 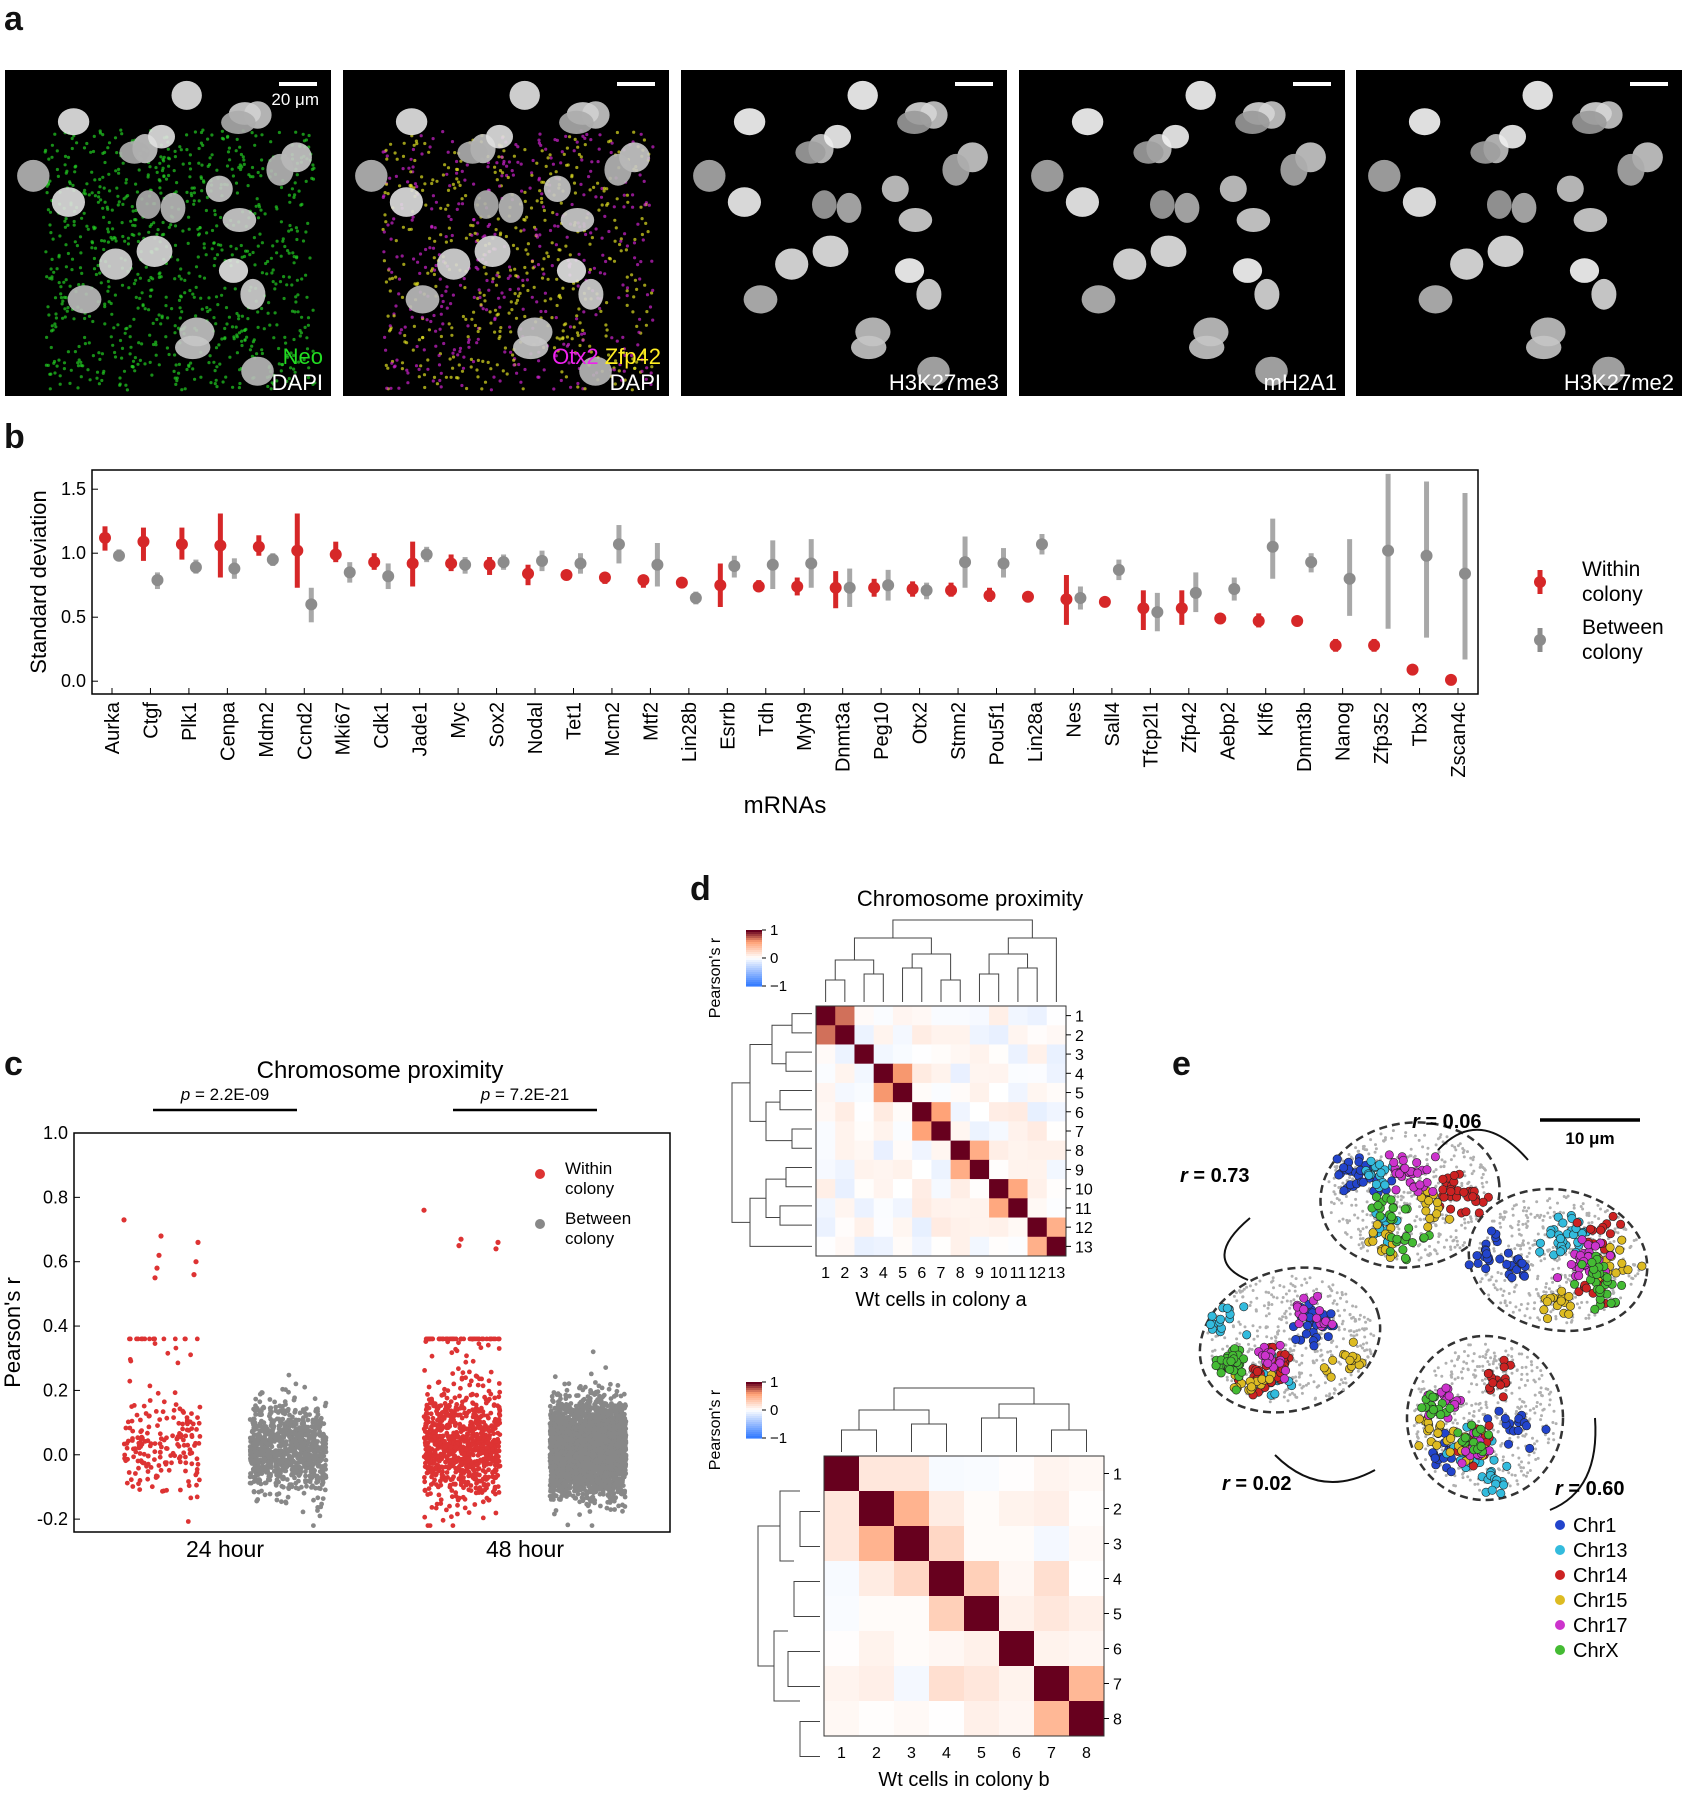 I want to click on stain-label-line: H3K27me2, so click(x=1619, y=383).